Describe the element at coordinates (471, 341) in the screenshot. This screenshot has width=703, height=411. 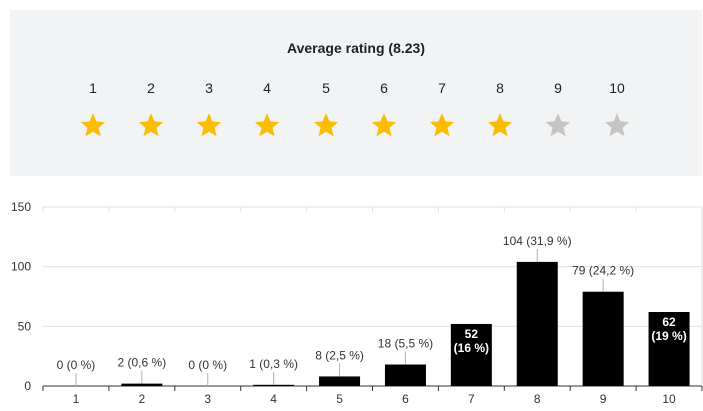
I see `data-label: 52 (16 %)` at that location.